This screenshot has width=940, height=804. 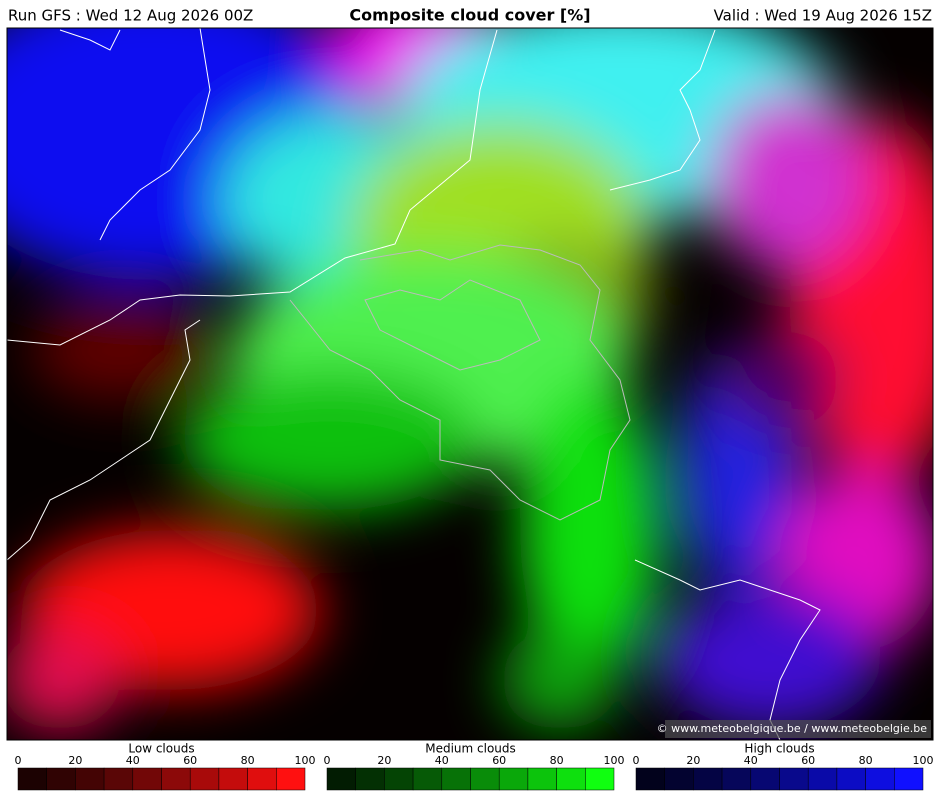 I want to click on run-label: Run GFS : Wed 12 Aug 2026 00Z, so click(x=130, y=16).